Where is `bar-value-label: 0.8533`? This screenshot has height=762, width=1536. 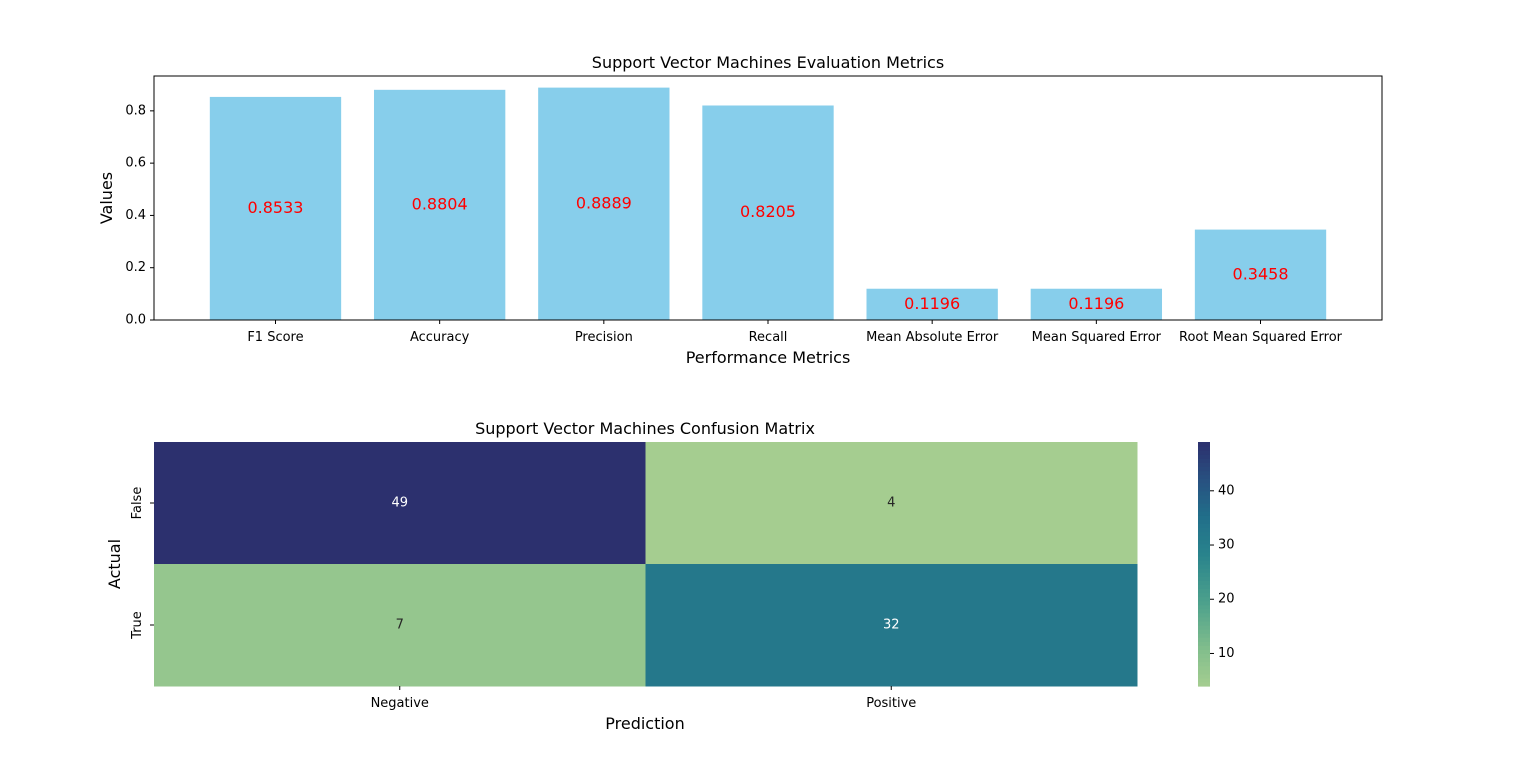
bar-value-label: 0.8533 is located at coordinates (275, 207).